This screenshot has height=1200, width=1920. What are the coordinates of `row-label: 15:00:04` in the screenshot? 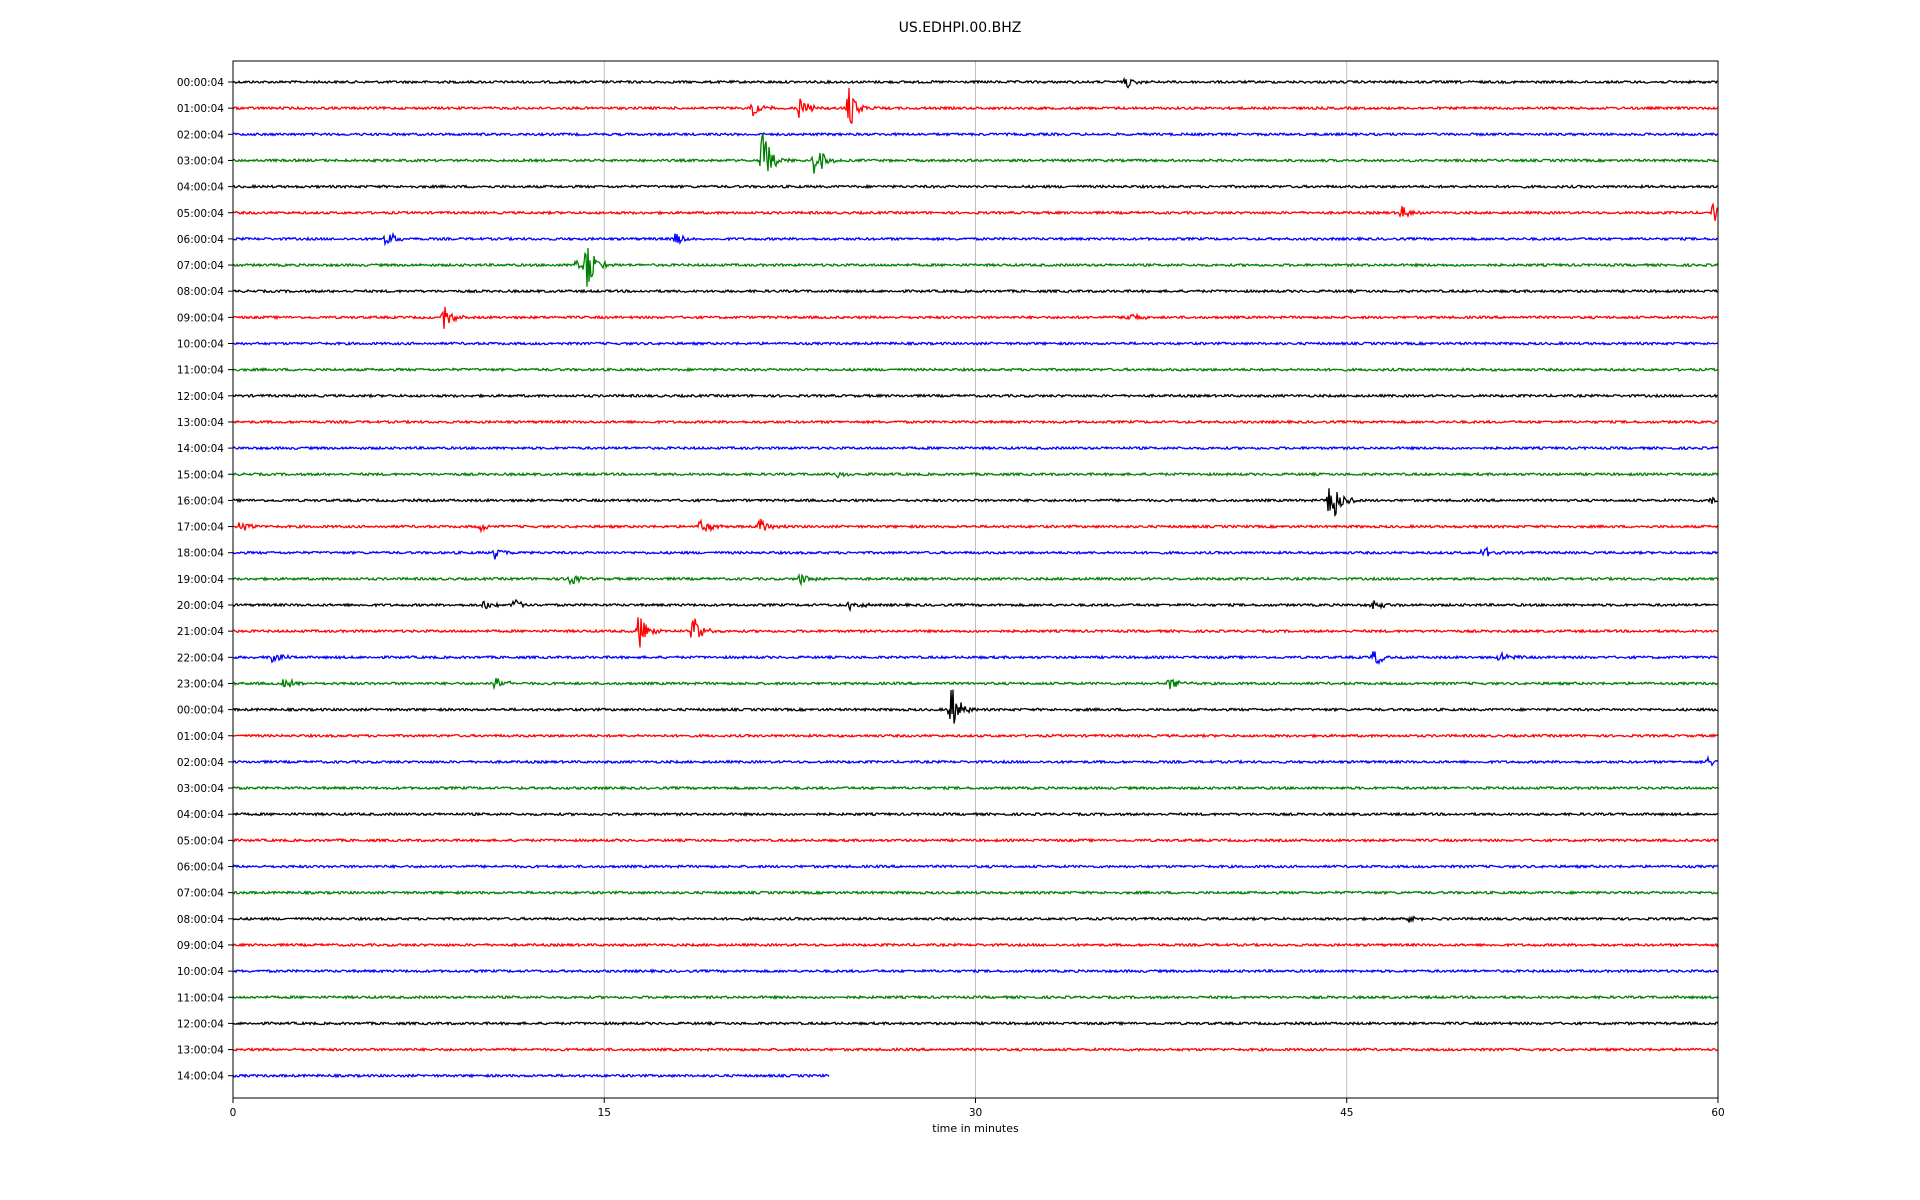 It's located at (200, 475).